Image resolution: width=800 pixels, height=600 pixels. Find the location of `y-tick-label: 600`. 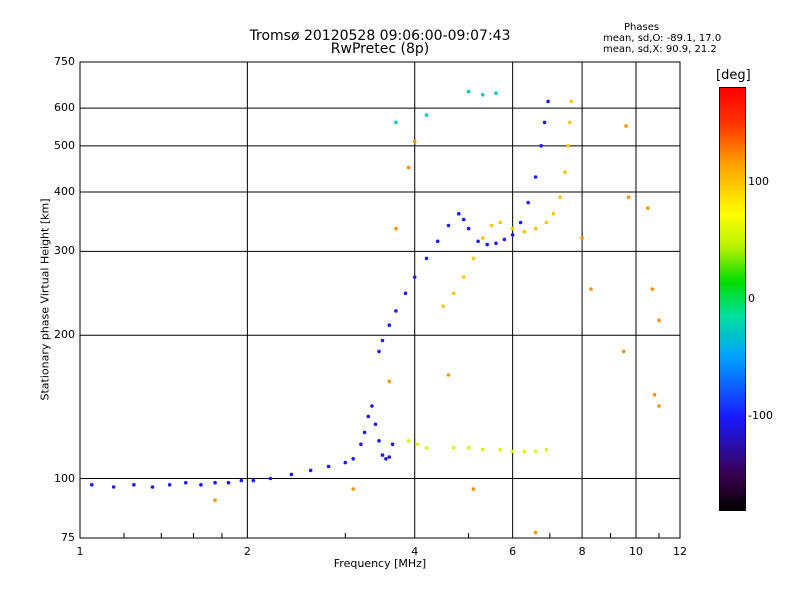

y-tick-label: 600 is located at coordinates (64, 108).